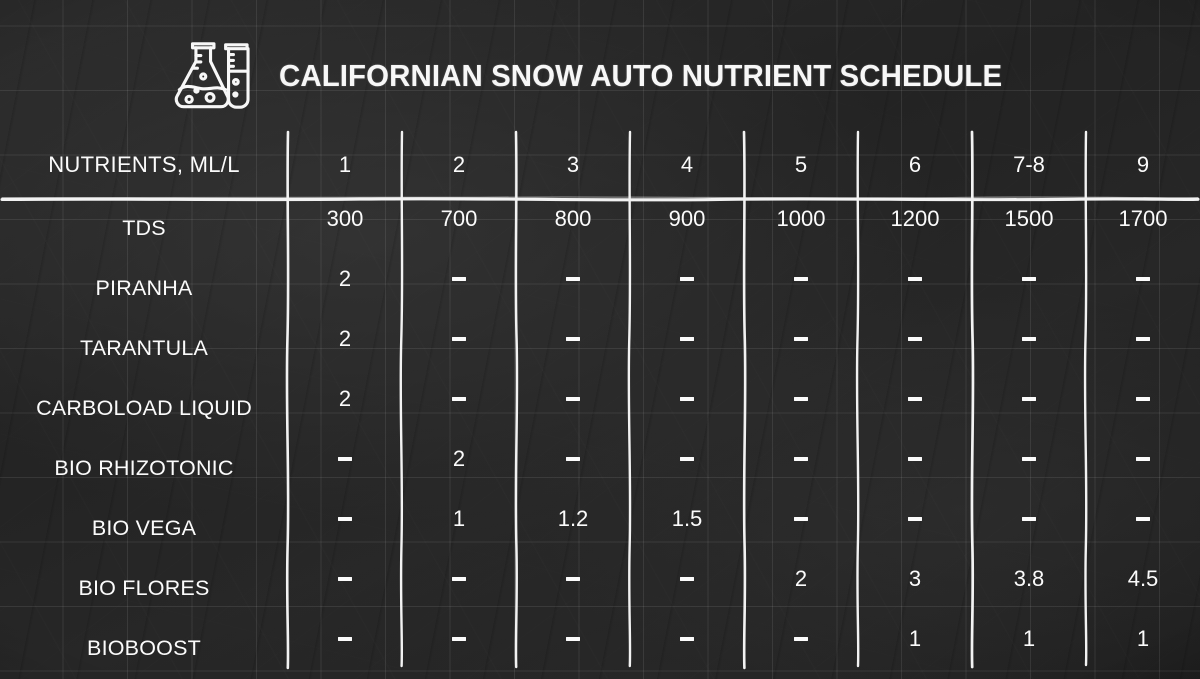 This screenshot has height=679, width=1200. Describe the element at coordinates (687, 518) in the screenshot. I see `cell-bio-vega-week-4: 1.5` at that location.